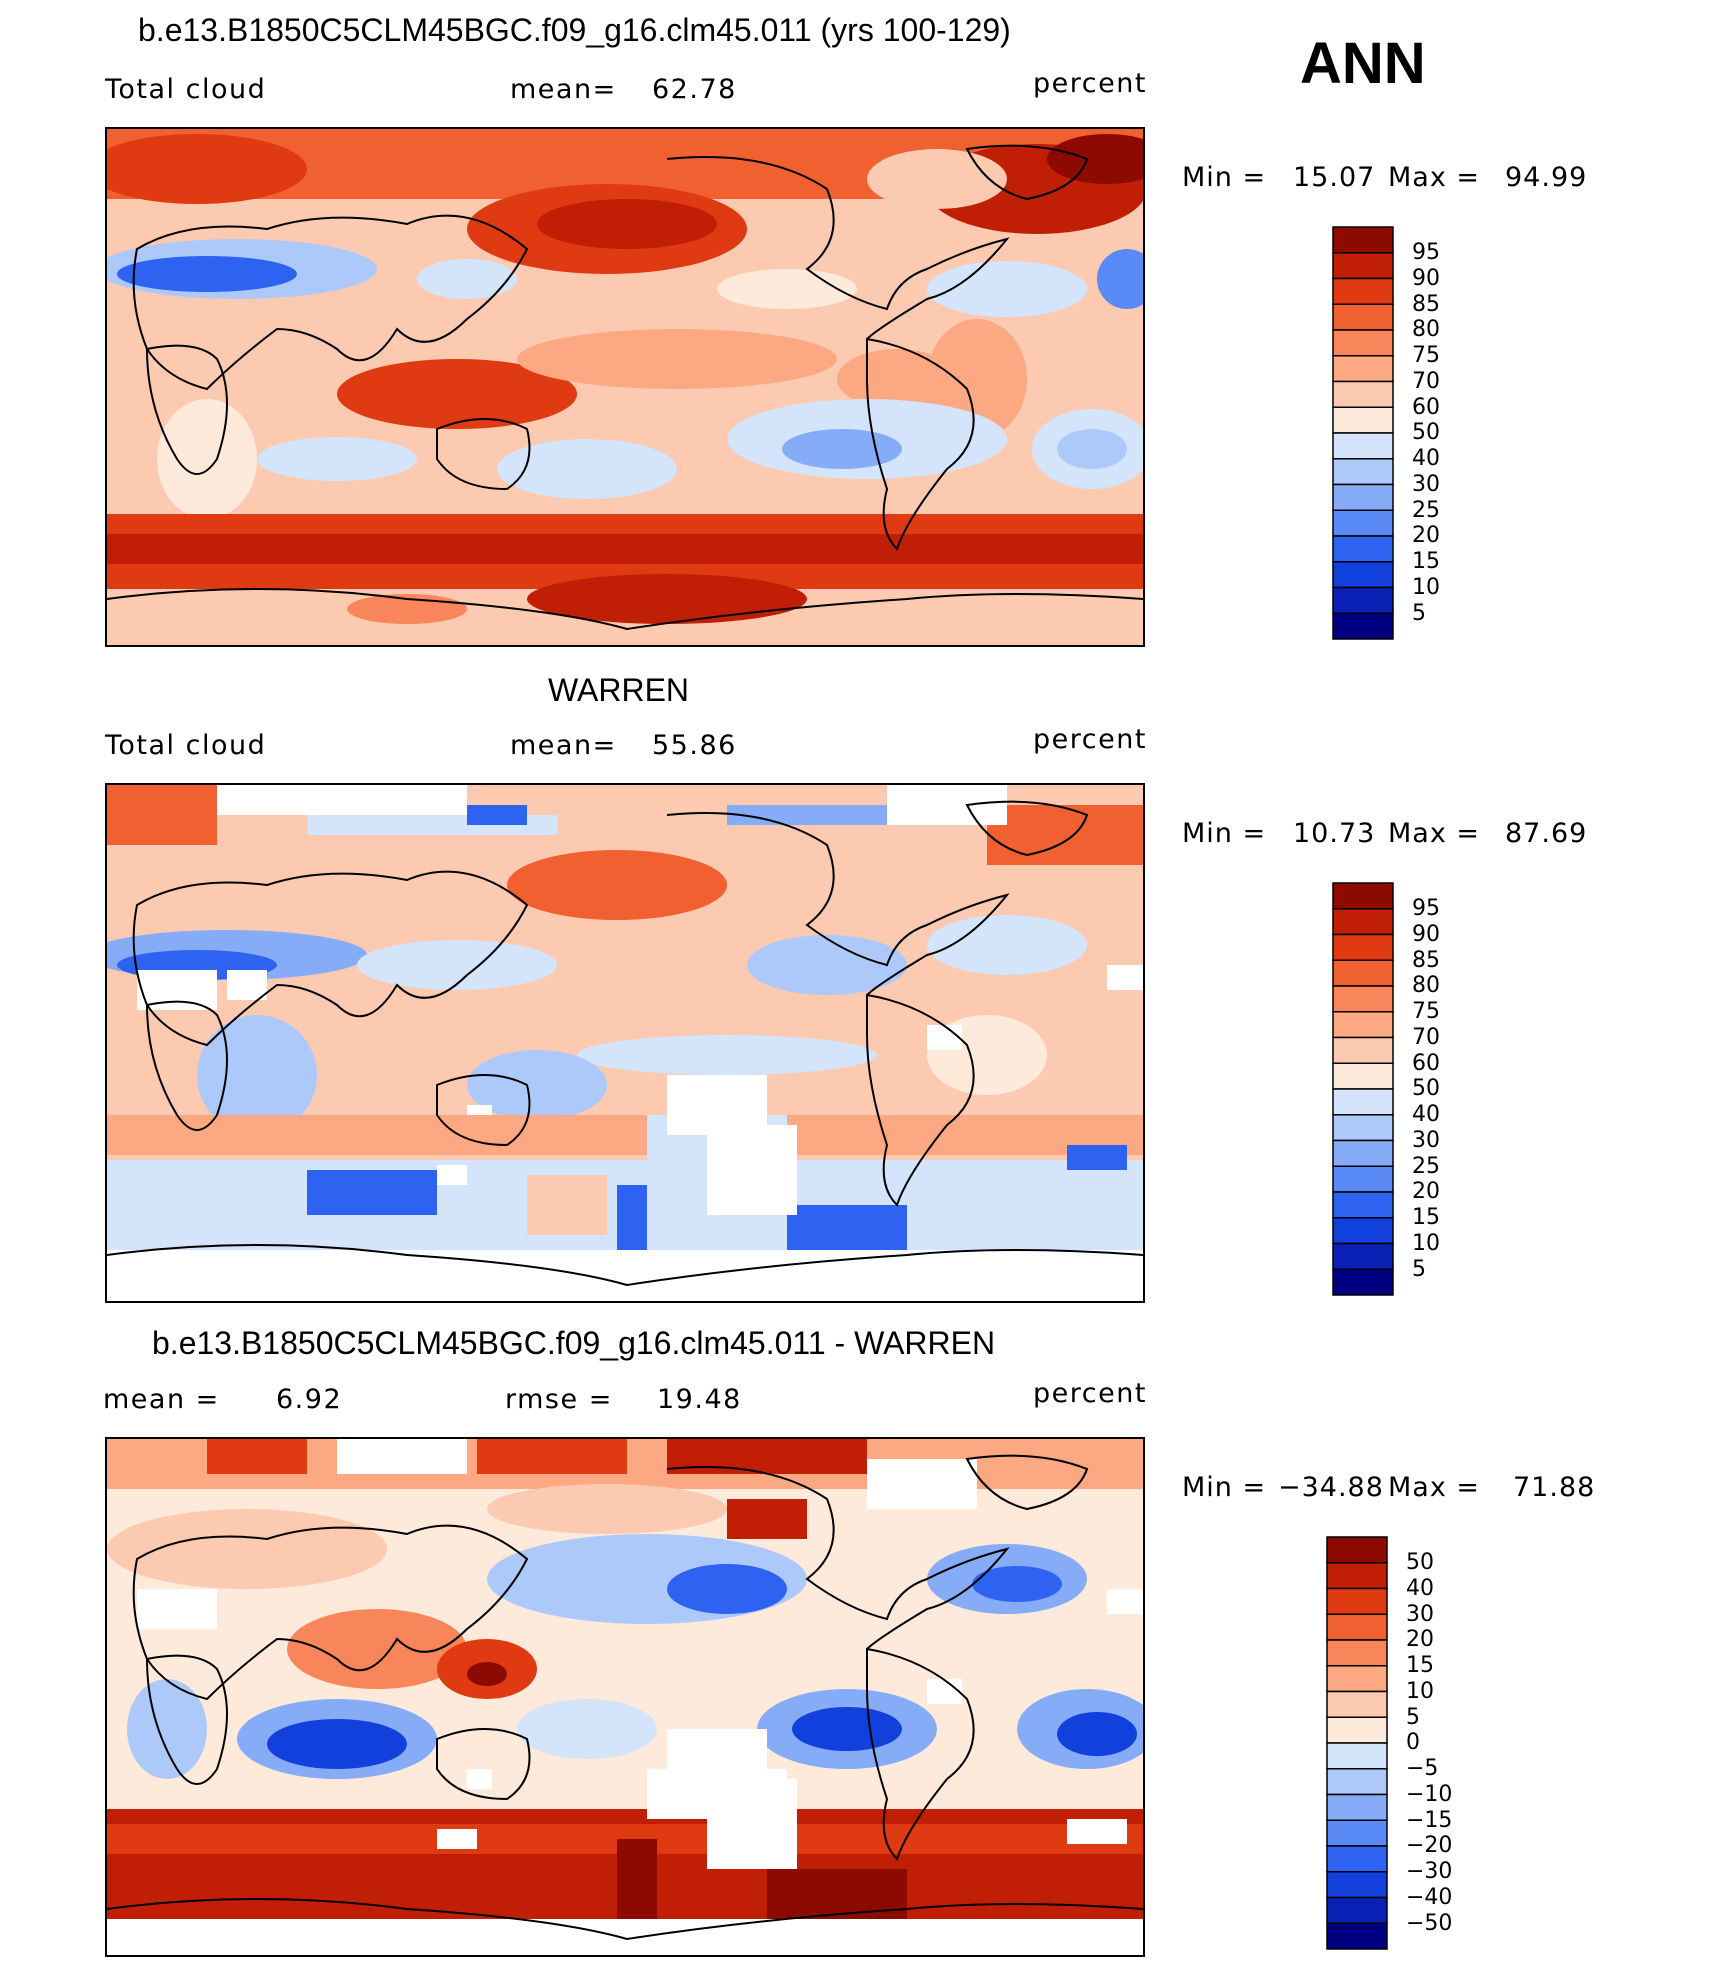 The image size is (1710, 1963). Describe the element at coordinates (1434, 833) in the screenshot. I see `panel2-max-label: Max =` at that location.